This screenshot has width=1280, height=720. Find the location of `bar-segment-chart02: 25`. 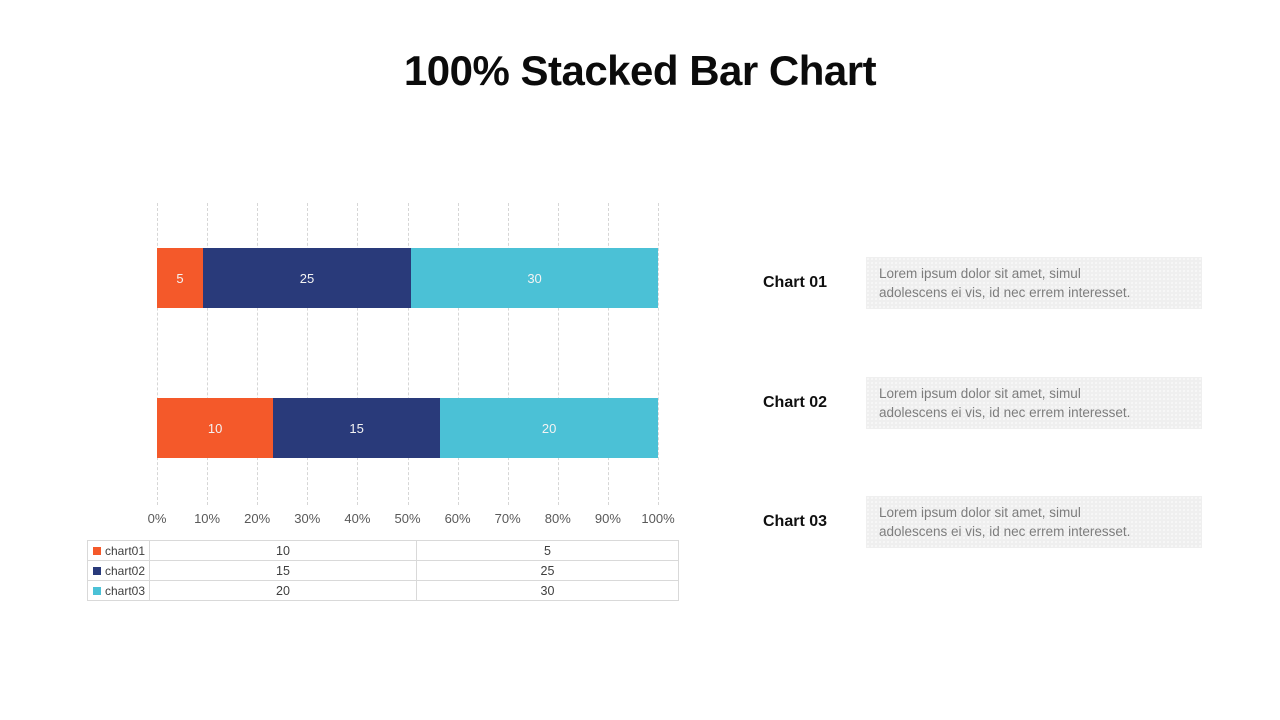

bar-segment-chart02: 25 is located at coordinates (307, 278).